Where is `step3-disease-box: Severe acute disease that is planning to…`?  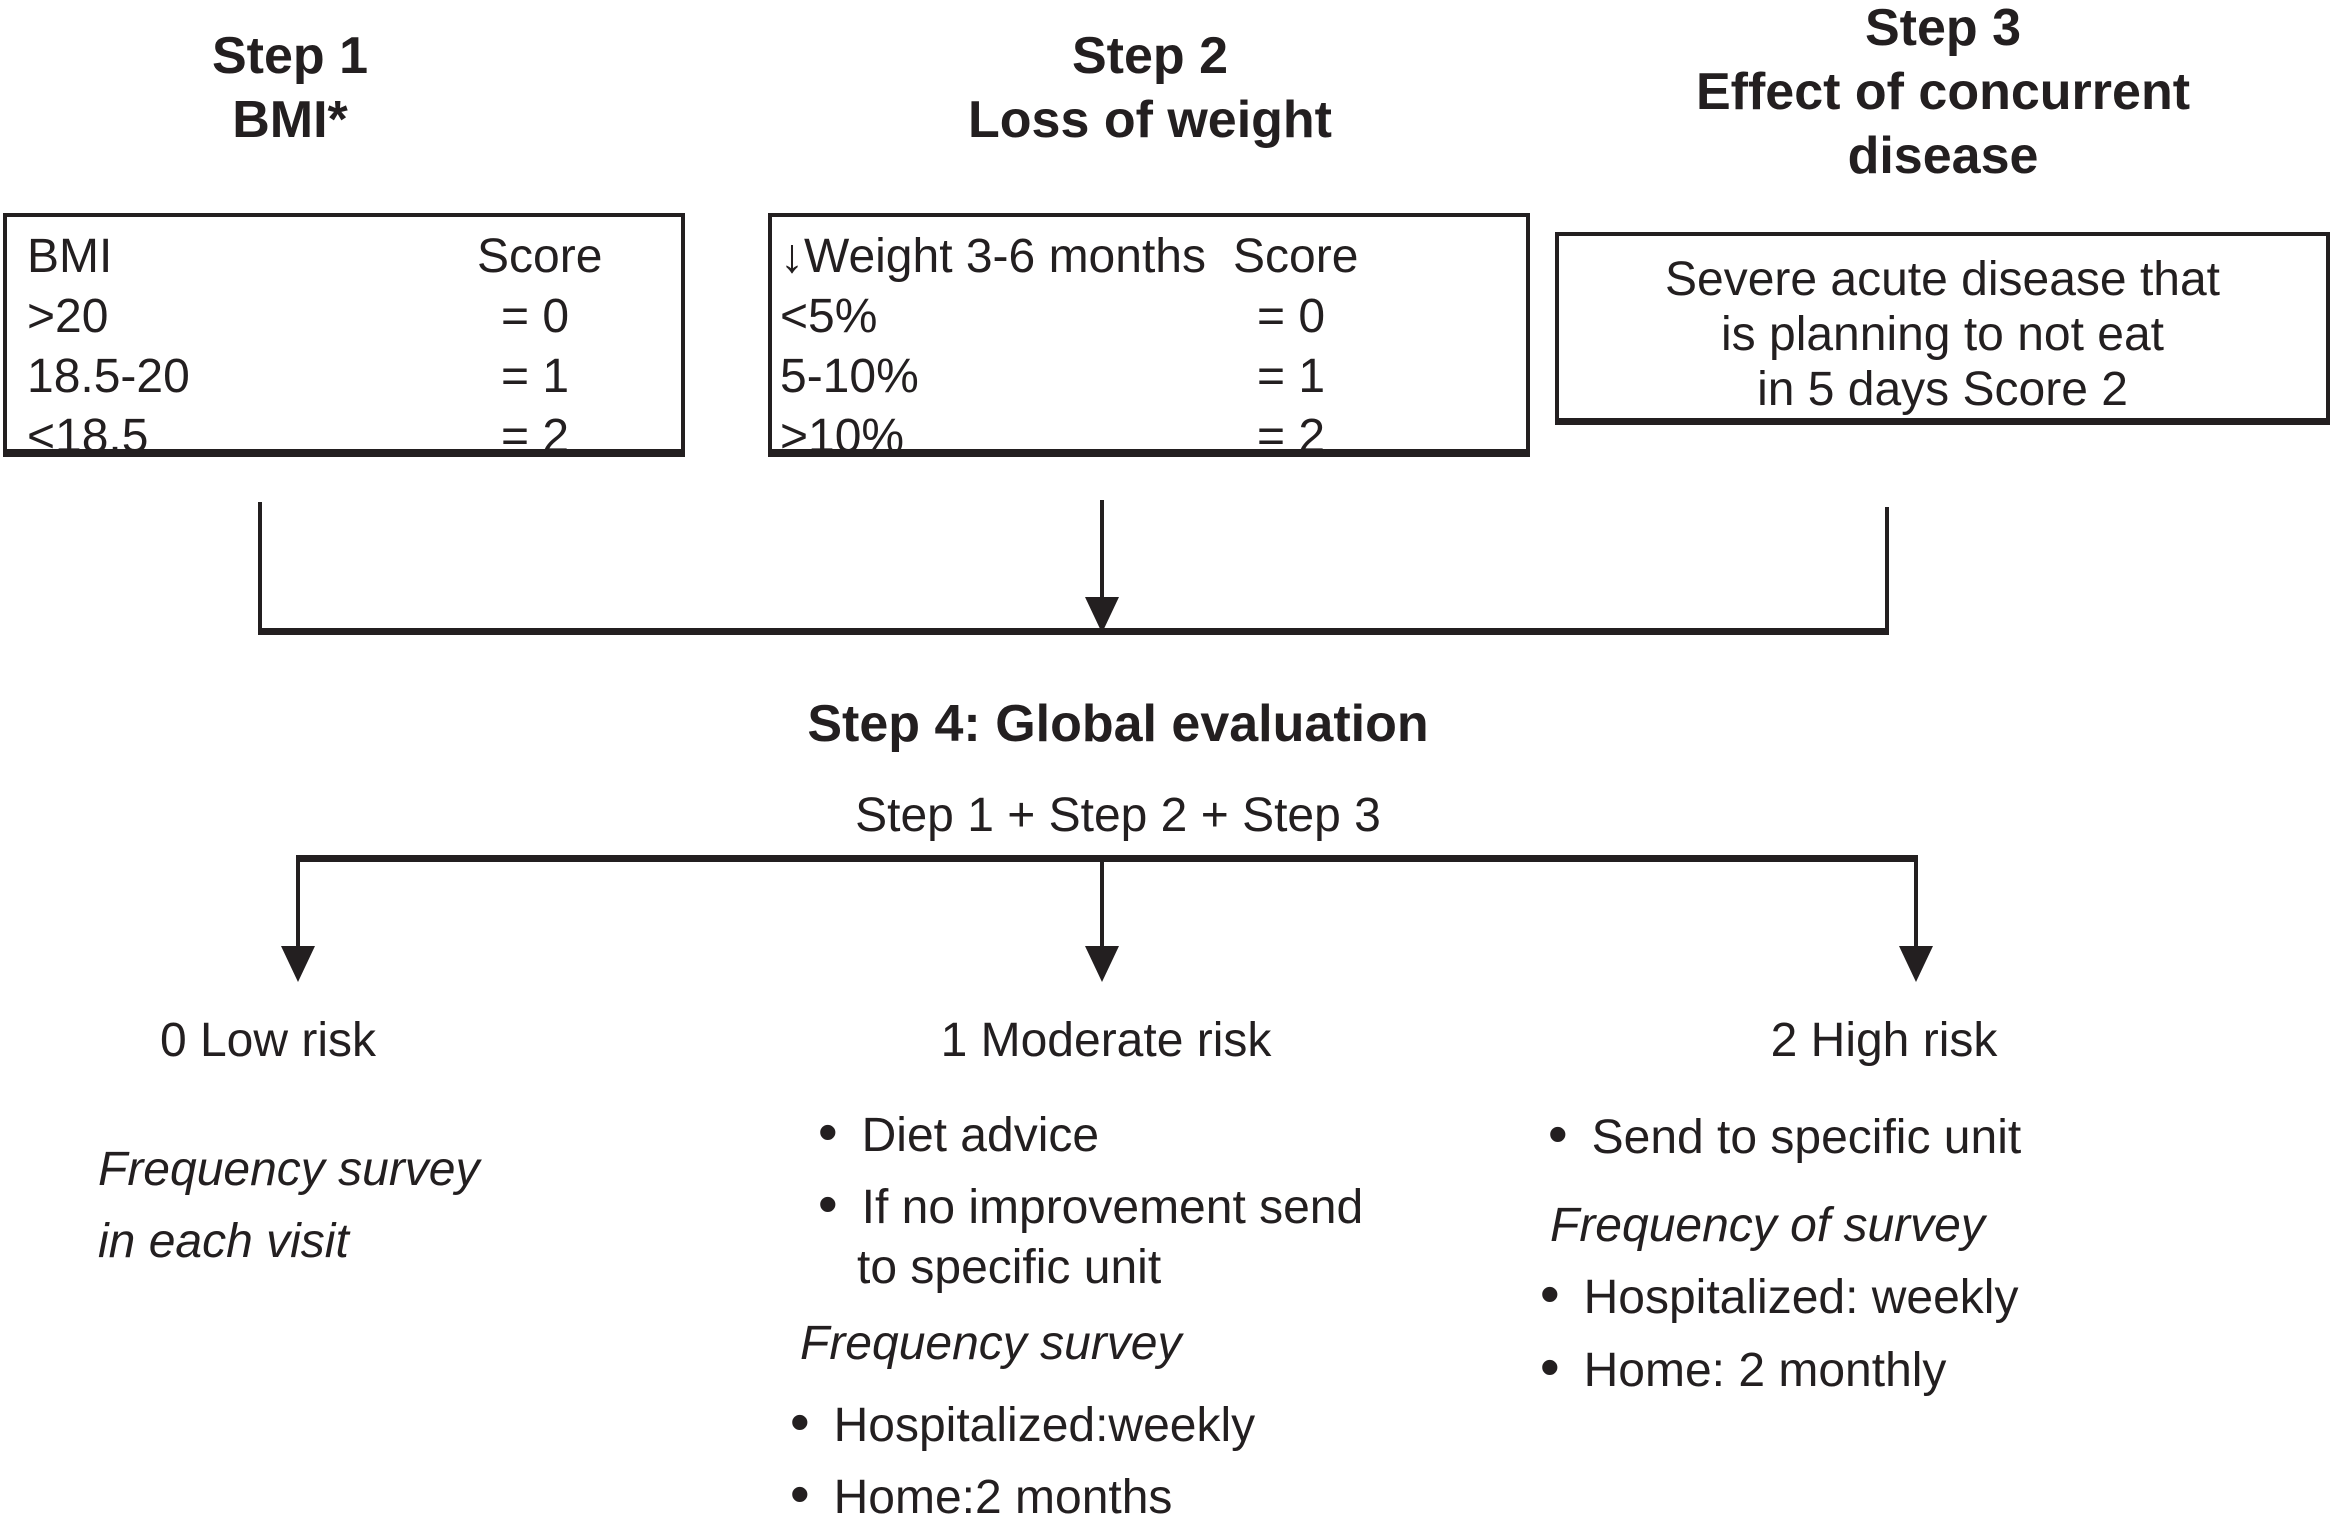
step3-disease-box: Severe acute disease that is planning to… is located at coordinates (1942, 328).